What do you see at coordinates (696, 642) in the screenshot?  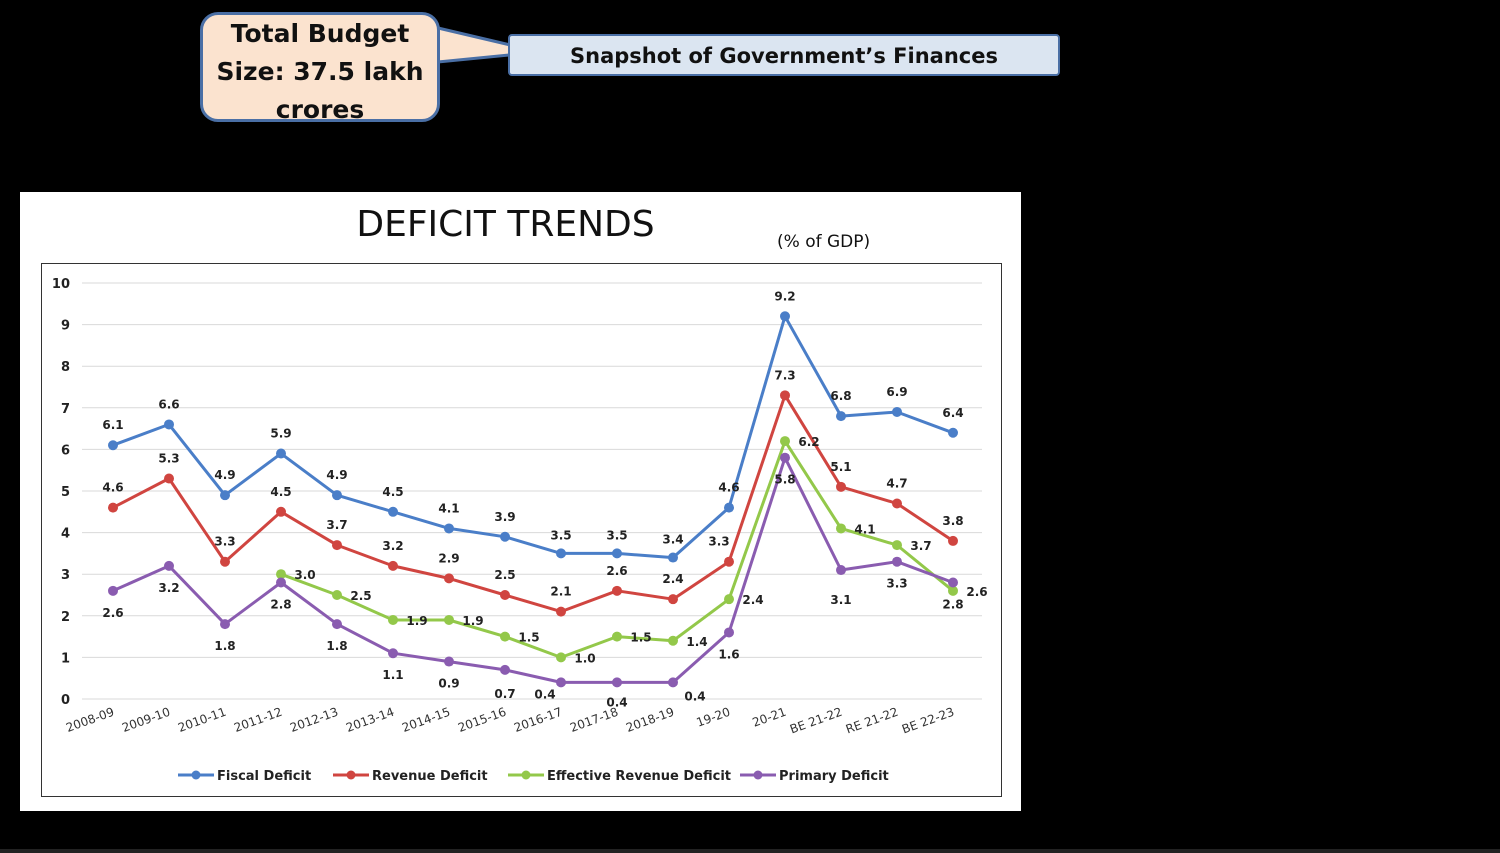 I see `data-label: 1.4` at bounding box center [696, 642].